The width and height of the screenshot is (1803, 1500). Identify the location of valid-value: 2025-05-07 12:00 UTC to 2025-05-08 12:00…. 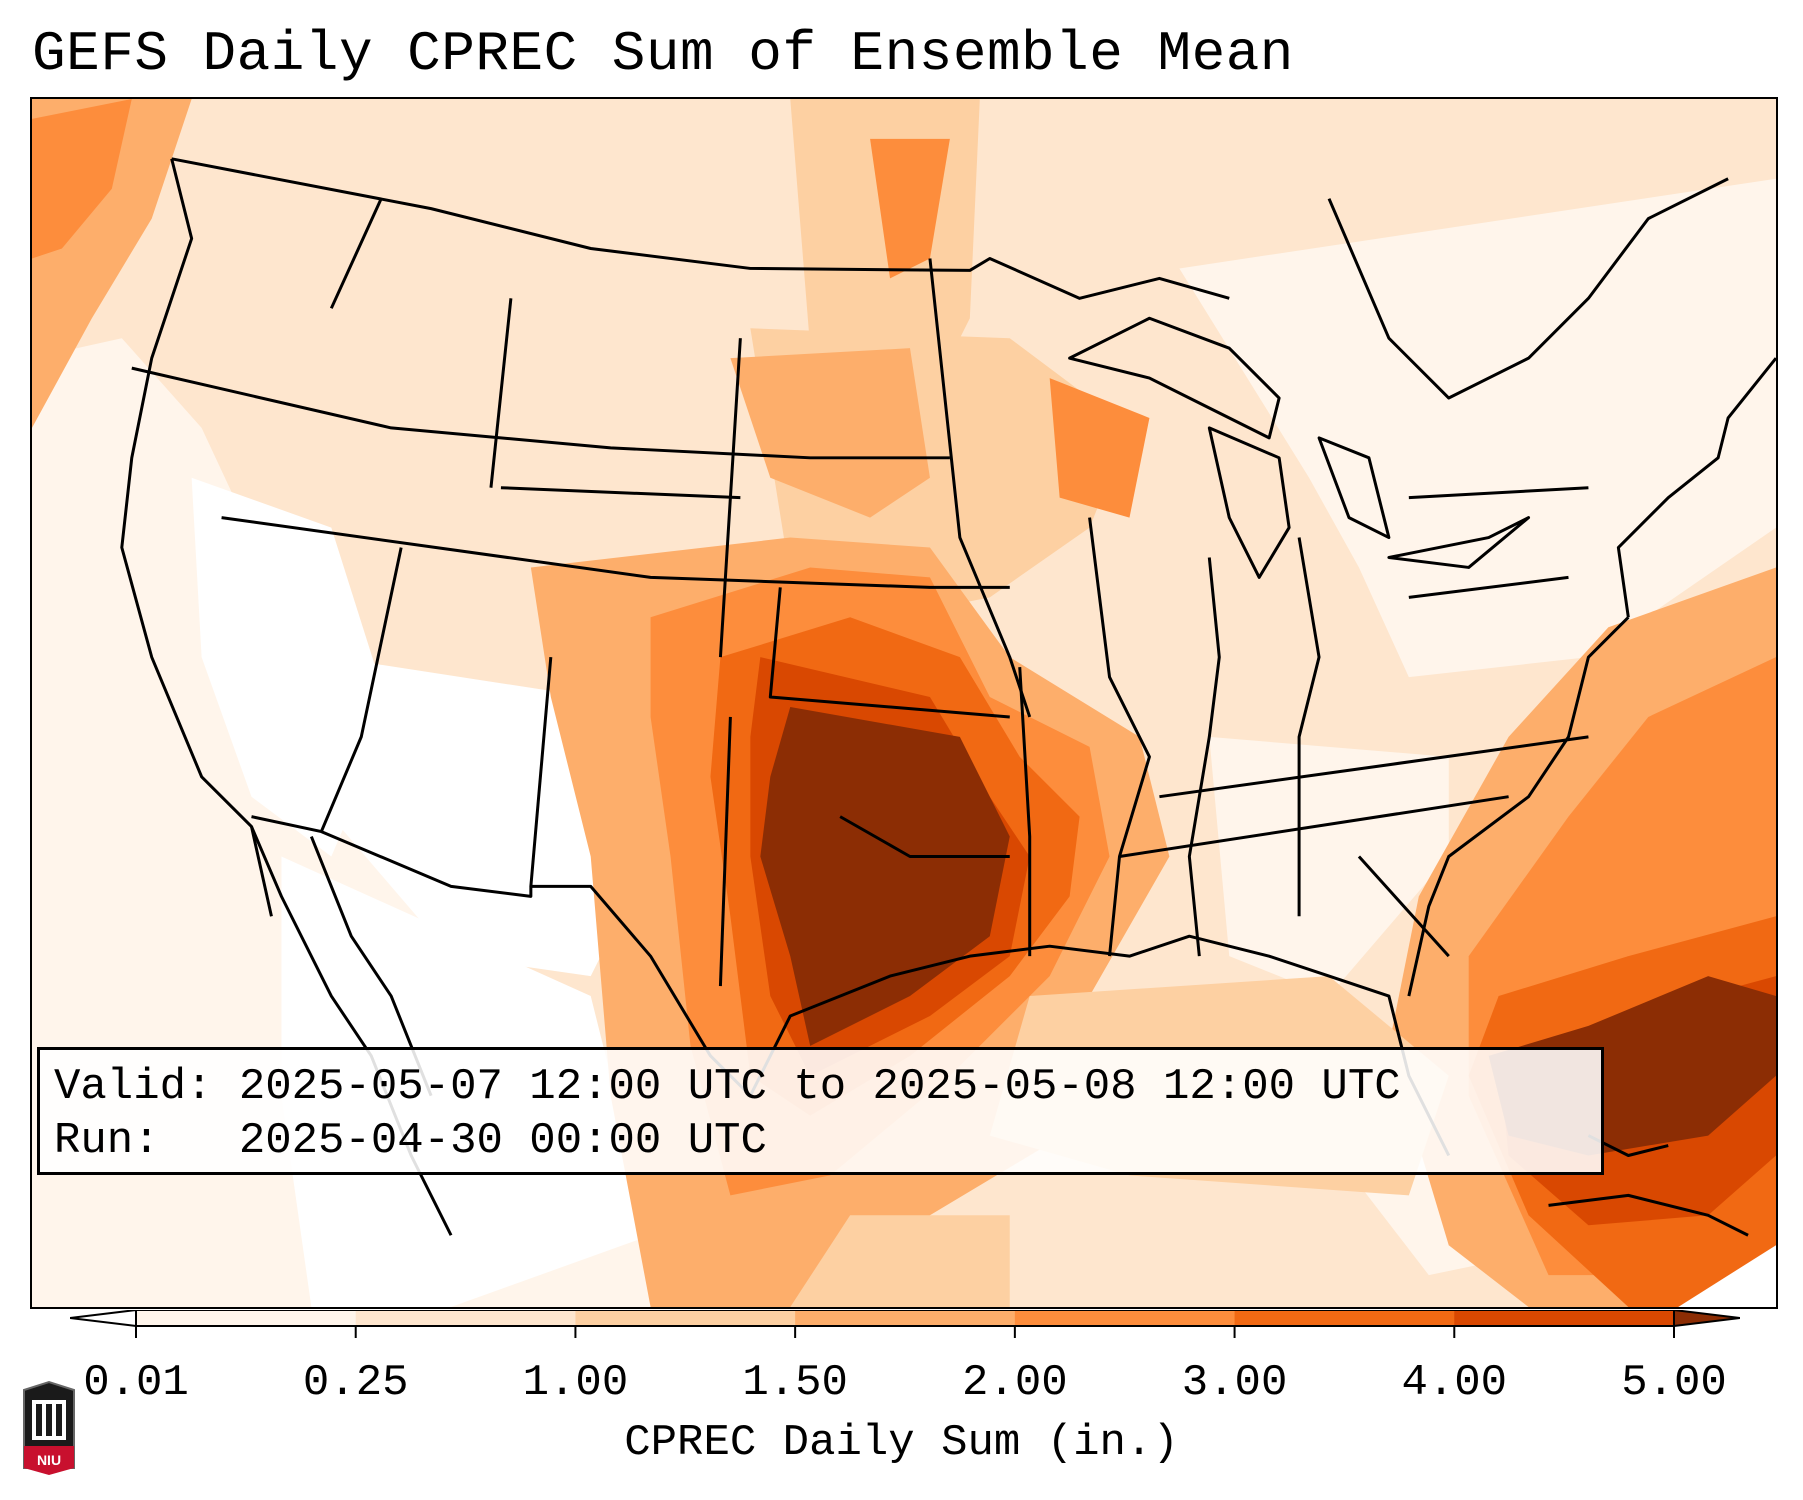
(819, 1087).